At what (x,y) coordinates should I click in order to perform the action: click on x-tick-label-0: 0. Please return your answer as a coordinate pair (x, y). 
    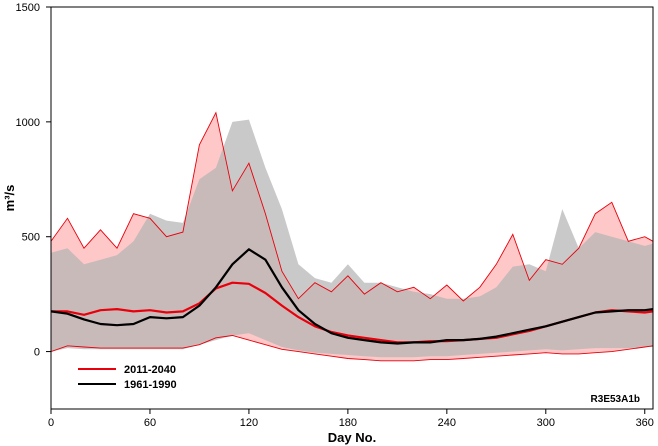
    Looking at the image, I should click on (51, 423).